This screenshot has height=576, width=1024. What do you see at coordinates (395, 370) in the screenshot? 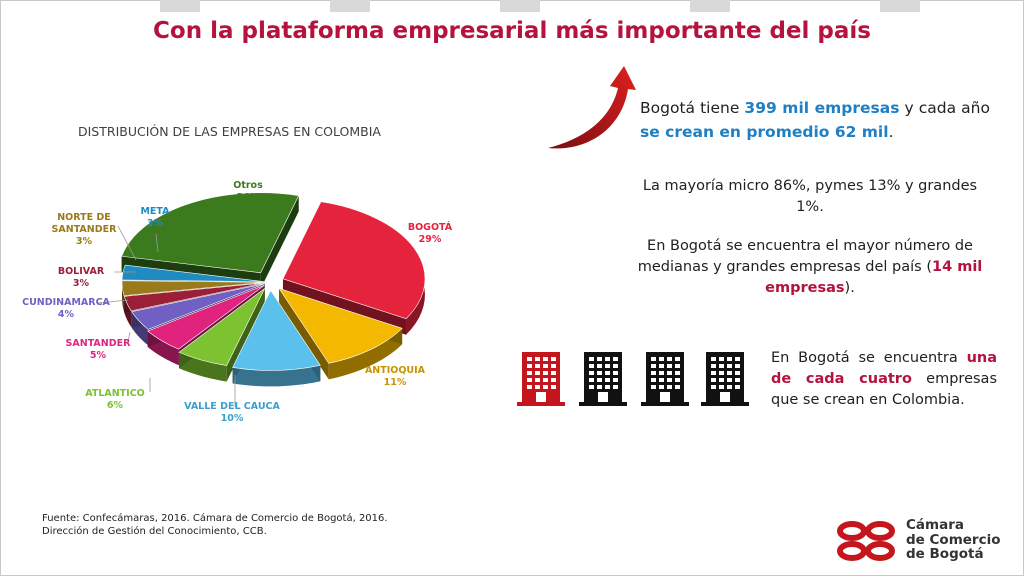
I see `slice-name-label: ANTIOQUIA` at bounding box center [395, 370].